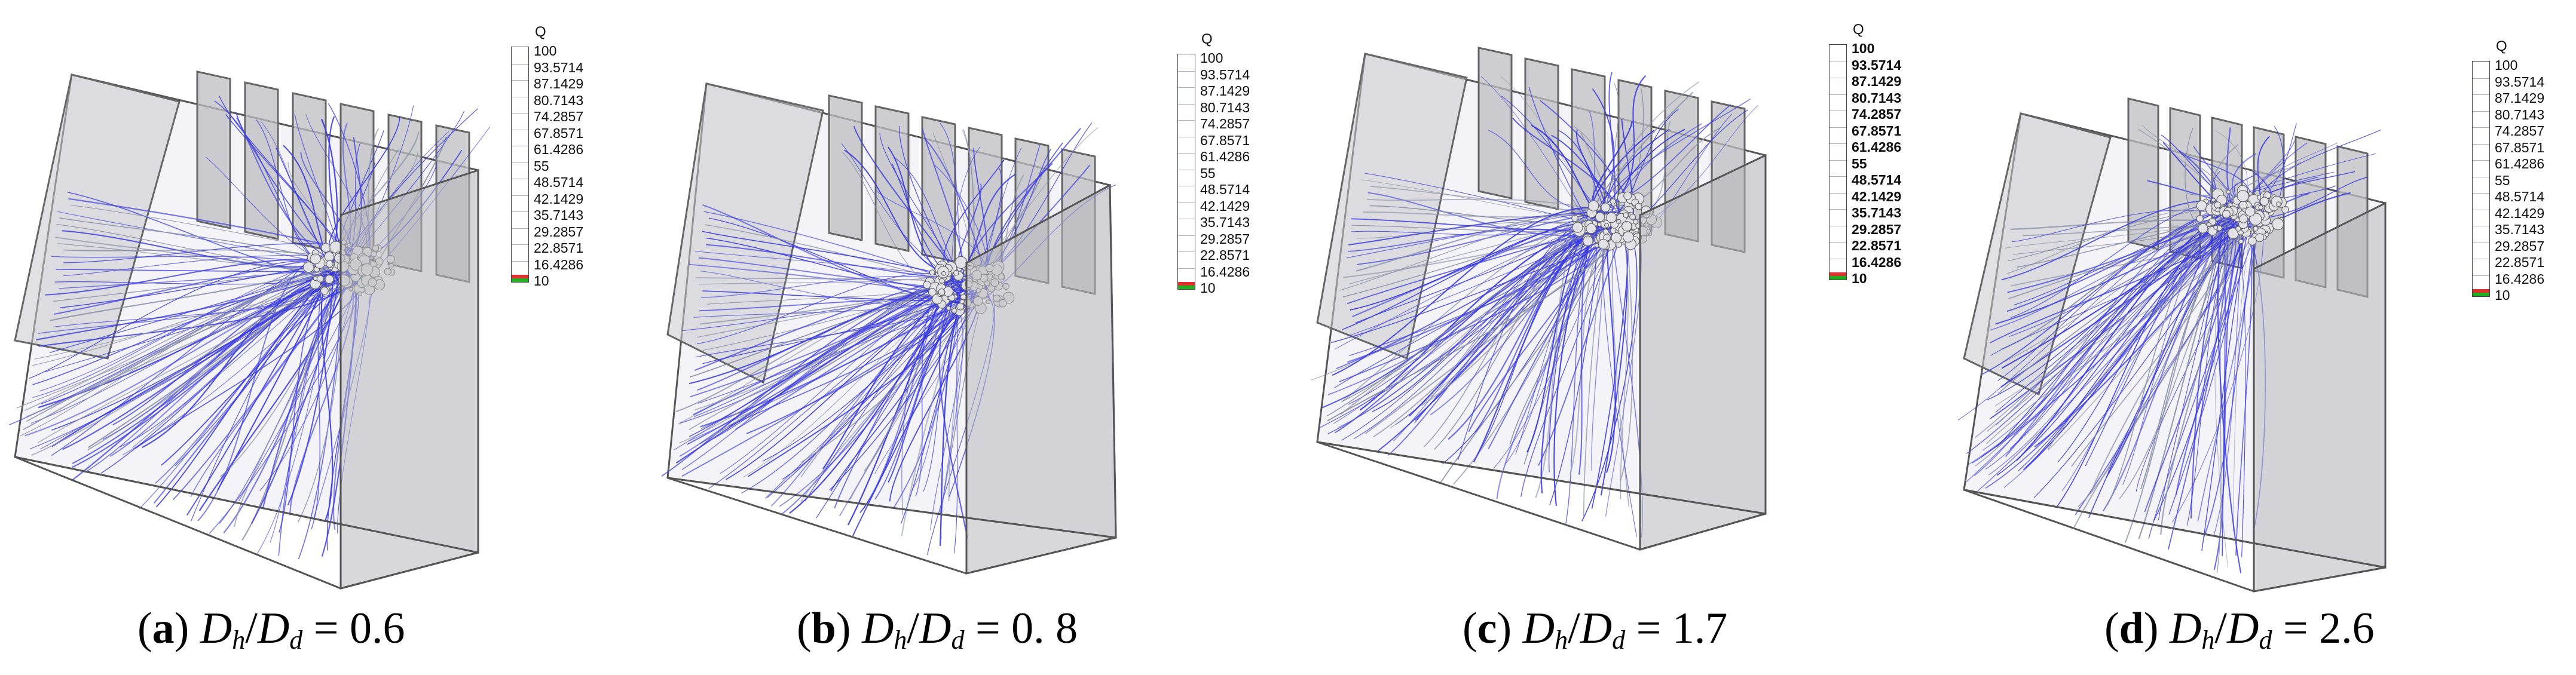 The width and height of the screenshot is (2576, 675). What do you see at coordinates (559, 83) in the screenshot?
I see `legend-label: 87.1429` at bounding box center [559, 83].